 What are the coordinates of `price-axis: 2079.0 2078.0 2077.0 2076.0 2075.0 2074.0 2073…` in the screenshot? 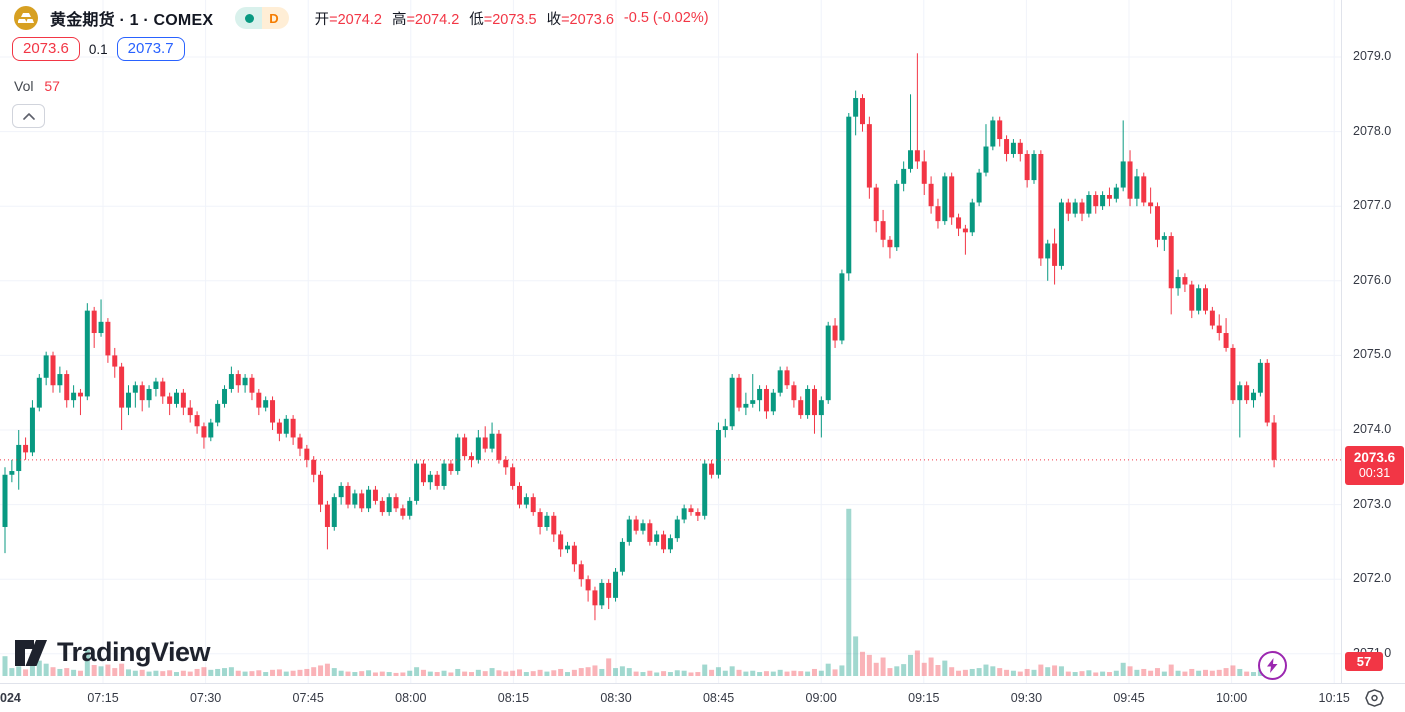 It's located at (1373, 341).